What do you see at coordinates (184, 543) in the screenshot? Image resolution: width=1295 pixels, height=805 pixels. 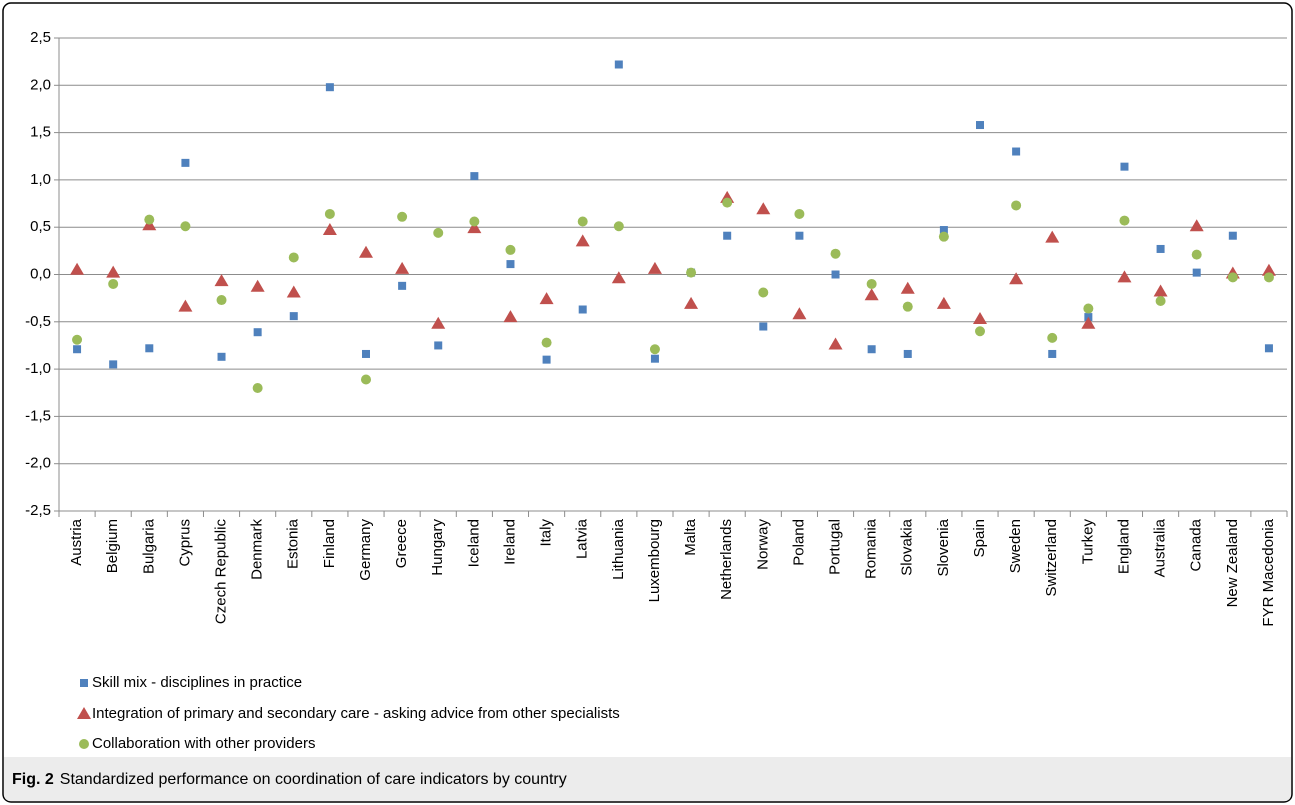 I see `x-tick-label: Cyprus` at bounding box center [184, 543].